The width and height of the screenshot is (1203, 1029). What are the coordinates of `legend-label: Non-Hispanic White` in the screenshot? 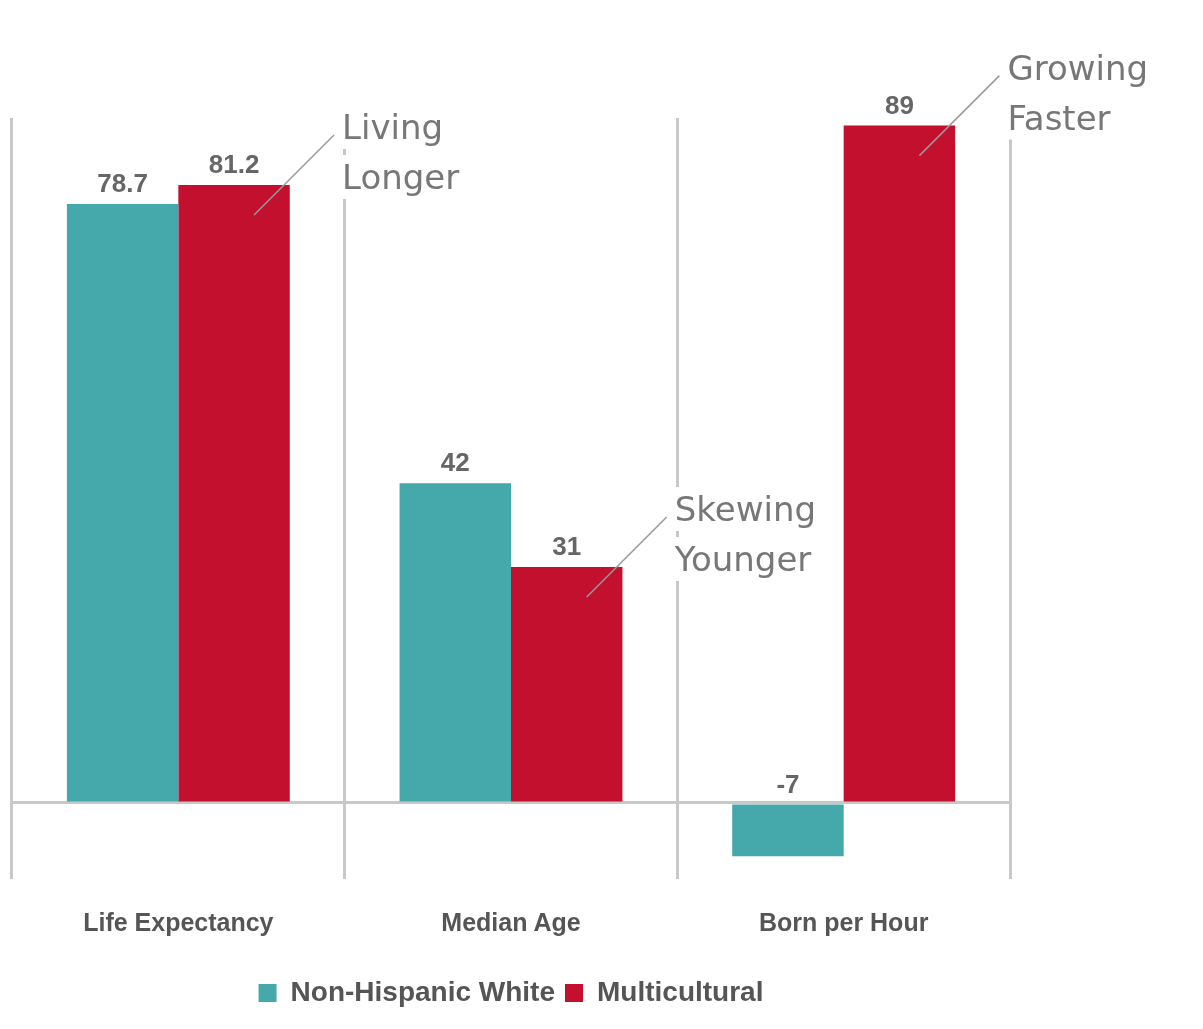 It's located at (423, 991).